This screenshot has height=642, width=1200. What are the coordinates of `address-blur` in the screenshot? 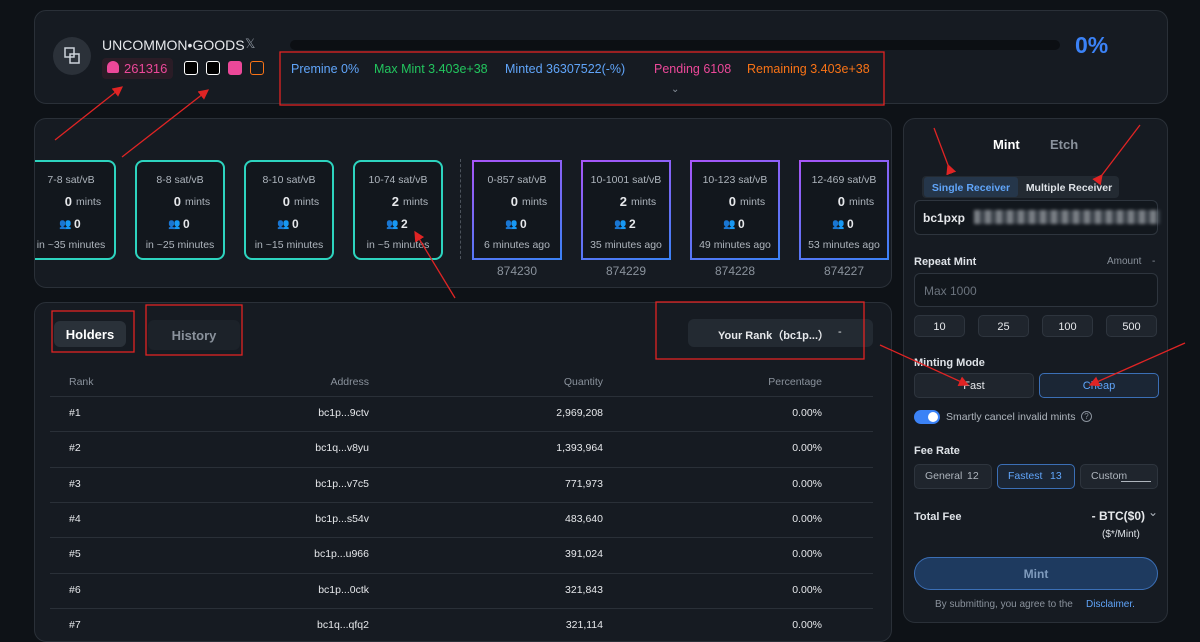 It's located at (1067, 217).